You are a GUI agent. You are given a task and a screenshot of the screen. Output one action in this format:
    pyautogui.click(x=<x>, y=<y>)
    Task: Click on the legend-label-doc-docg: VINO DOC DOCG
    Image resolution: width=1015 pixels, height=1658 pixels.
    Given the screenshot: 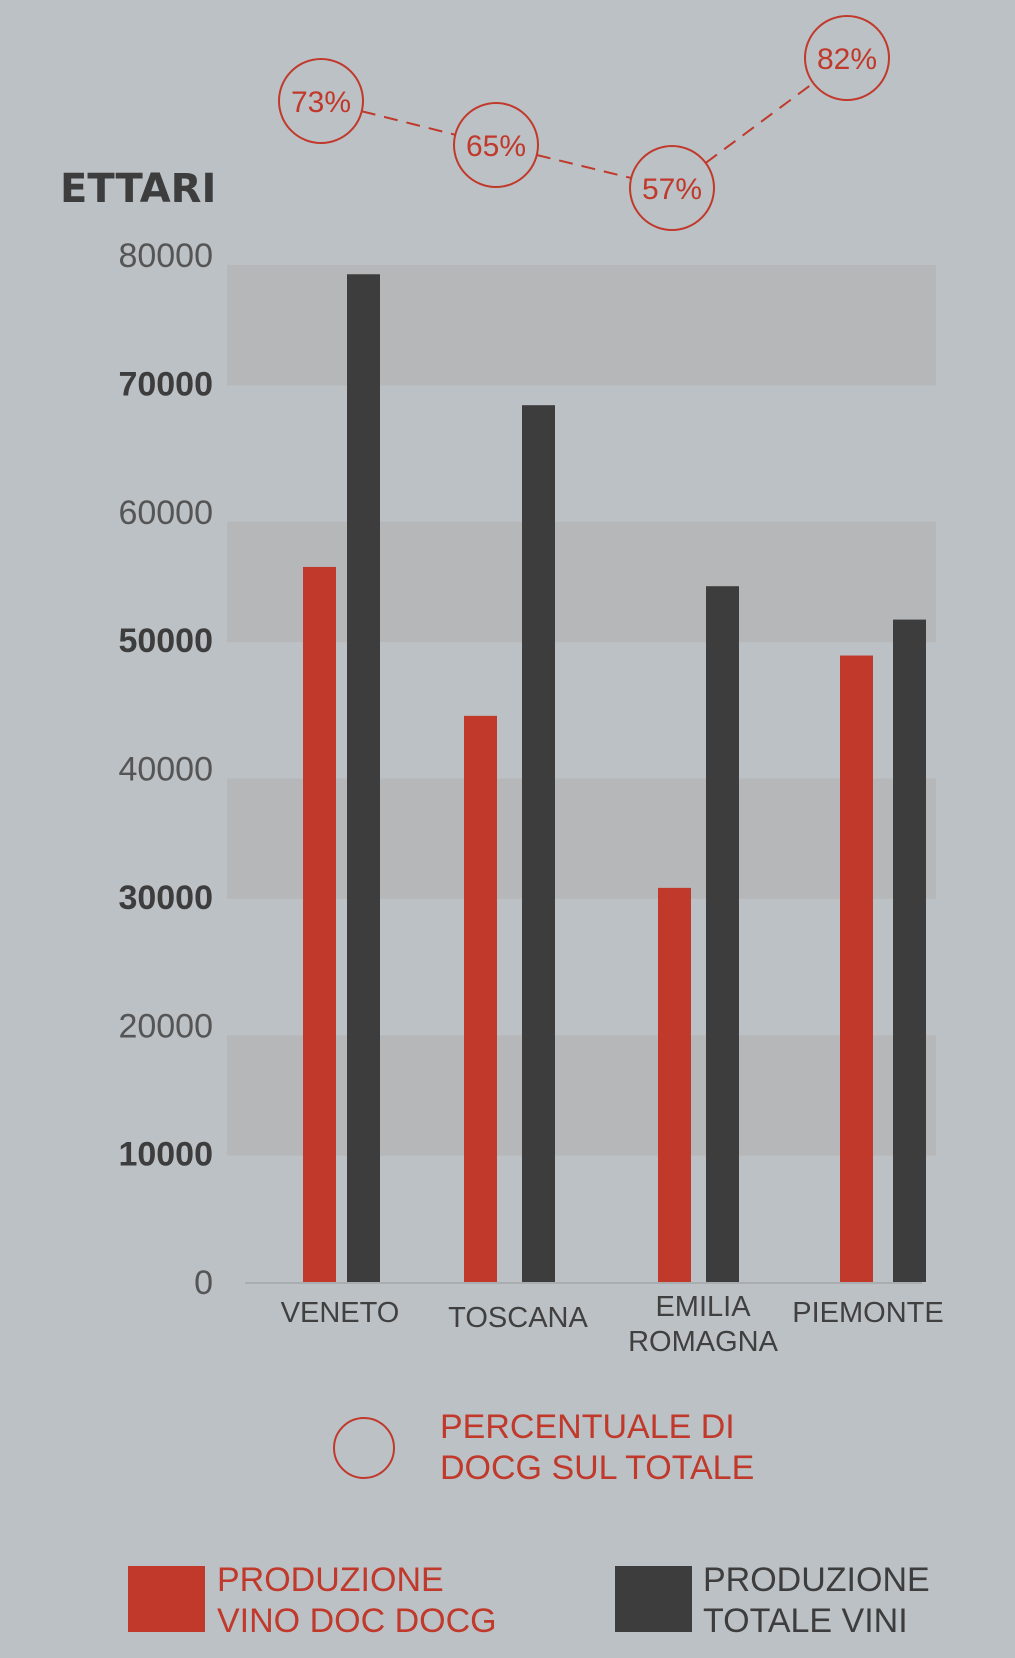 What is the action you would take?
    pyautogui.click(x=357, y=1621)
    